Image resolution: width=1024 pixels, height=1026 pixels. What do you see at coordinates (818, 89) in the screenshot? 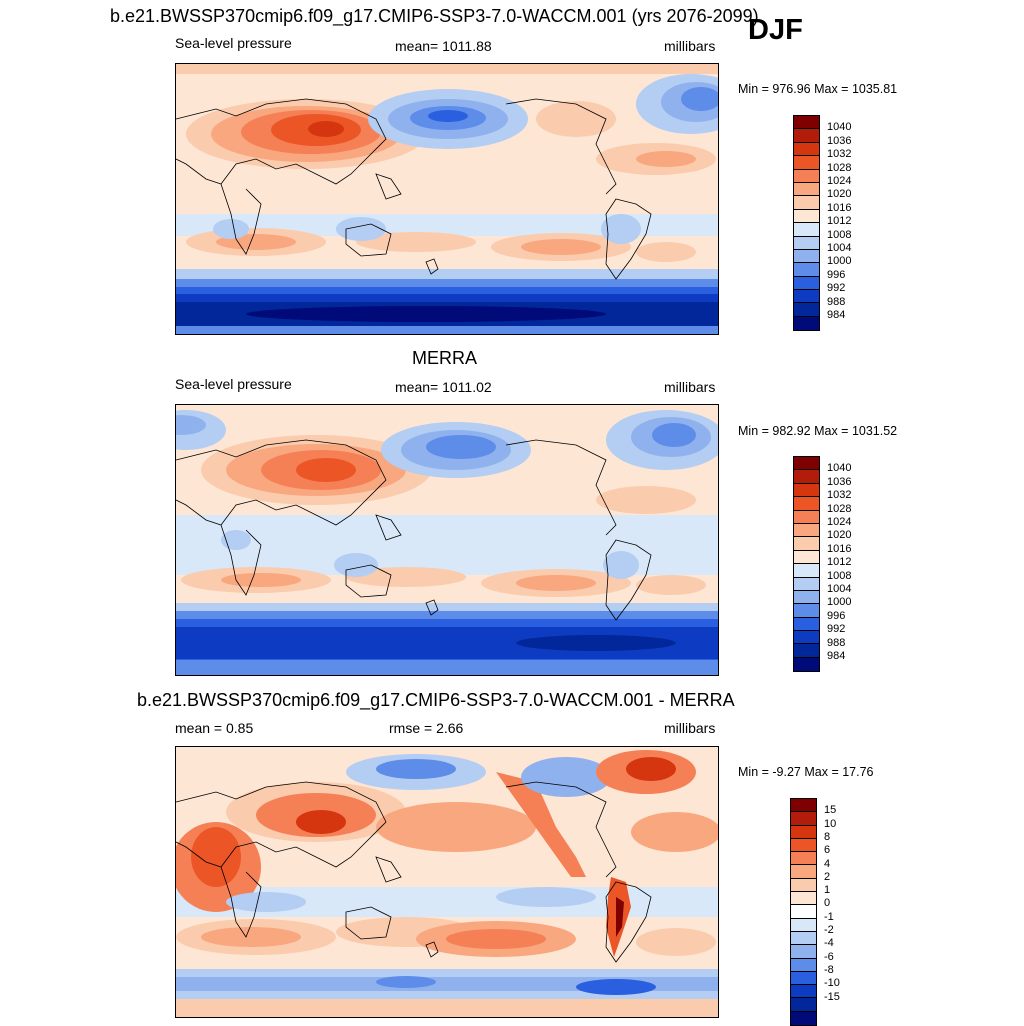
I see `panel-1-minmax: Min = 976.96 Max = 1035.81` at bounding box center [818, 89].